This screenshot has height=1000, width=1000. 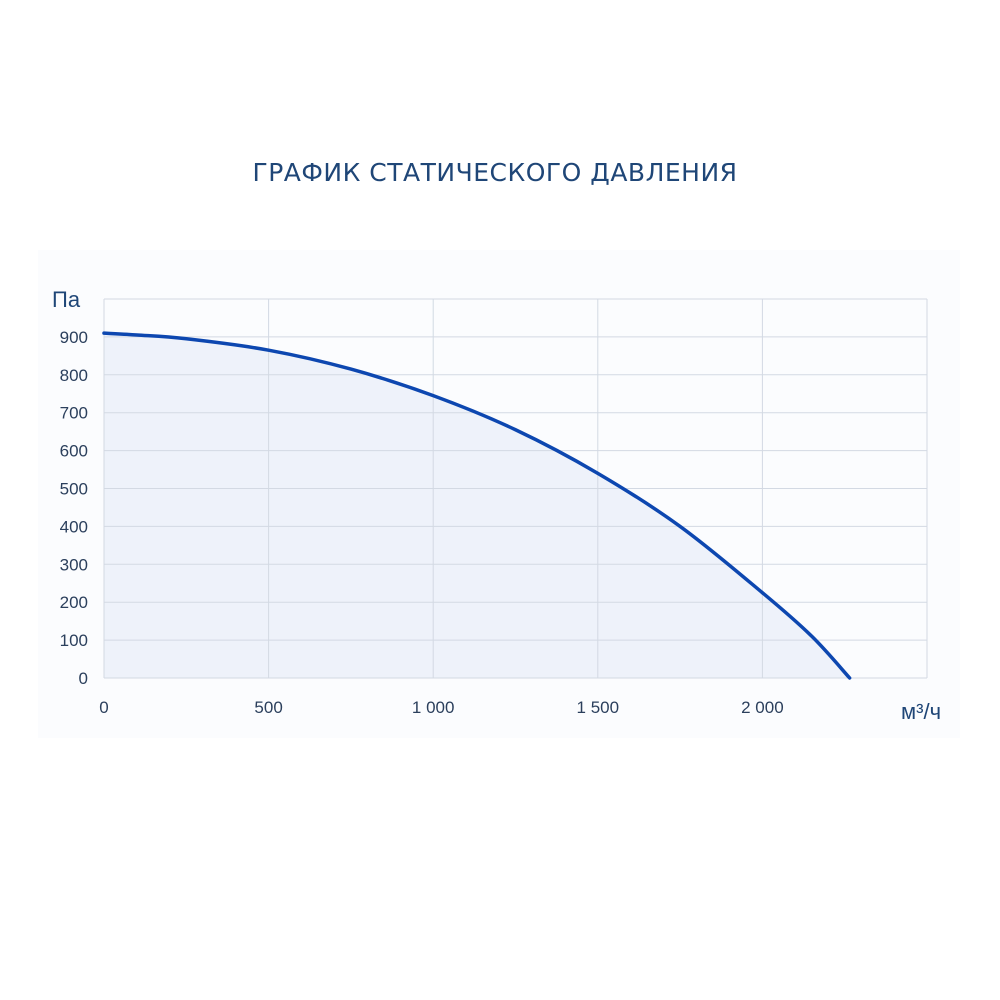 What do you see at coordinates (74, 489) in the screenshot?
I see `y-tick-label: 500` at bounding box center [74, 489].